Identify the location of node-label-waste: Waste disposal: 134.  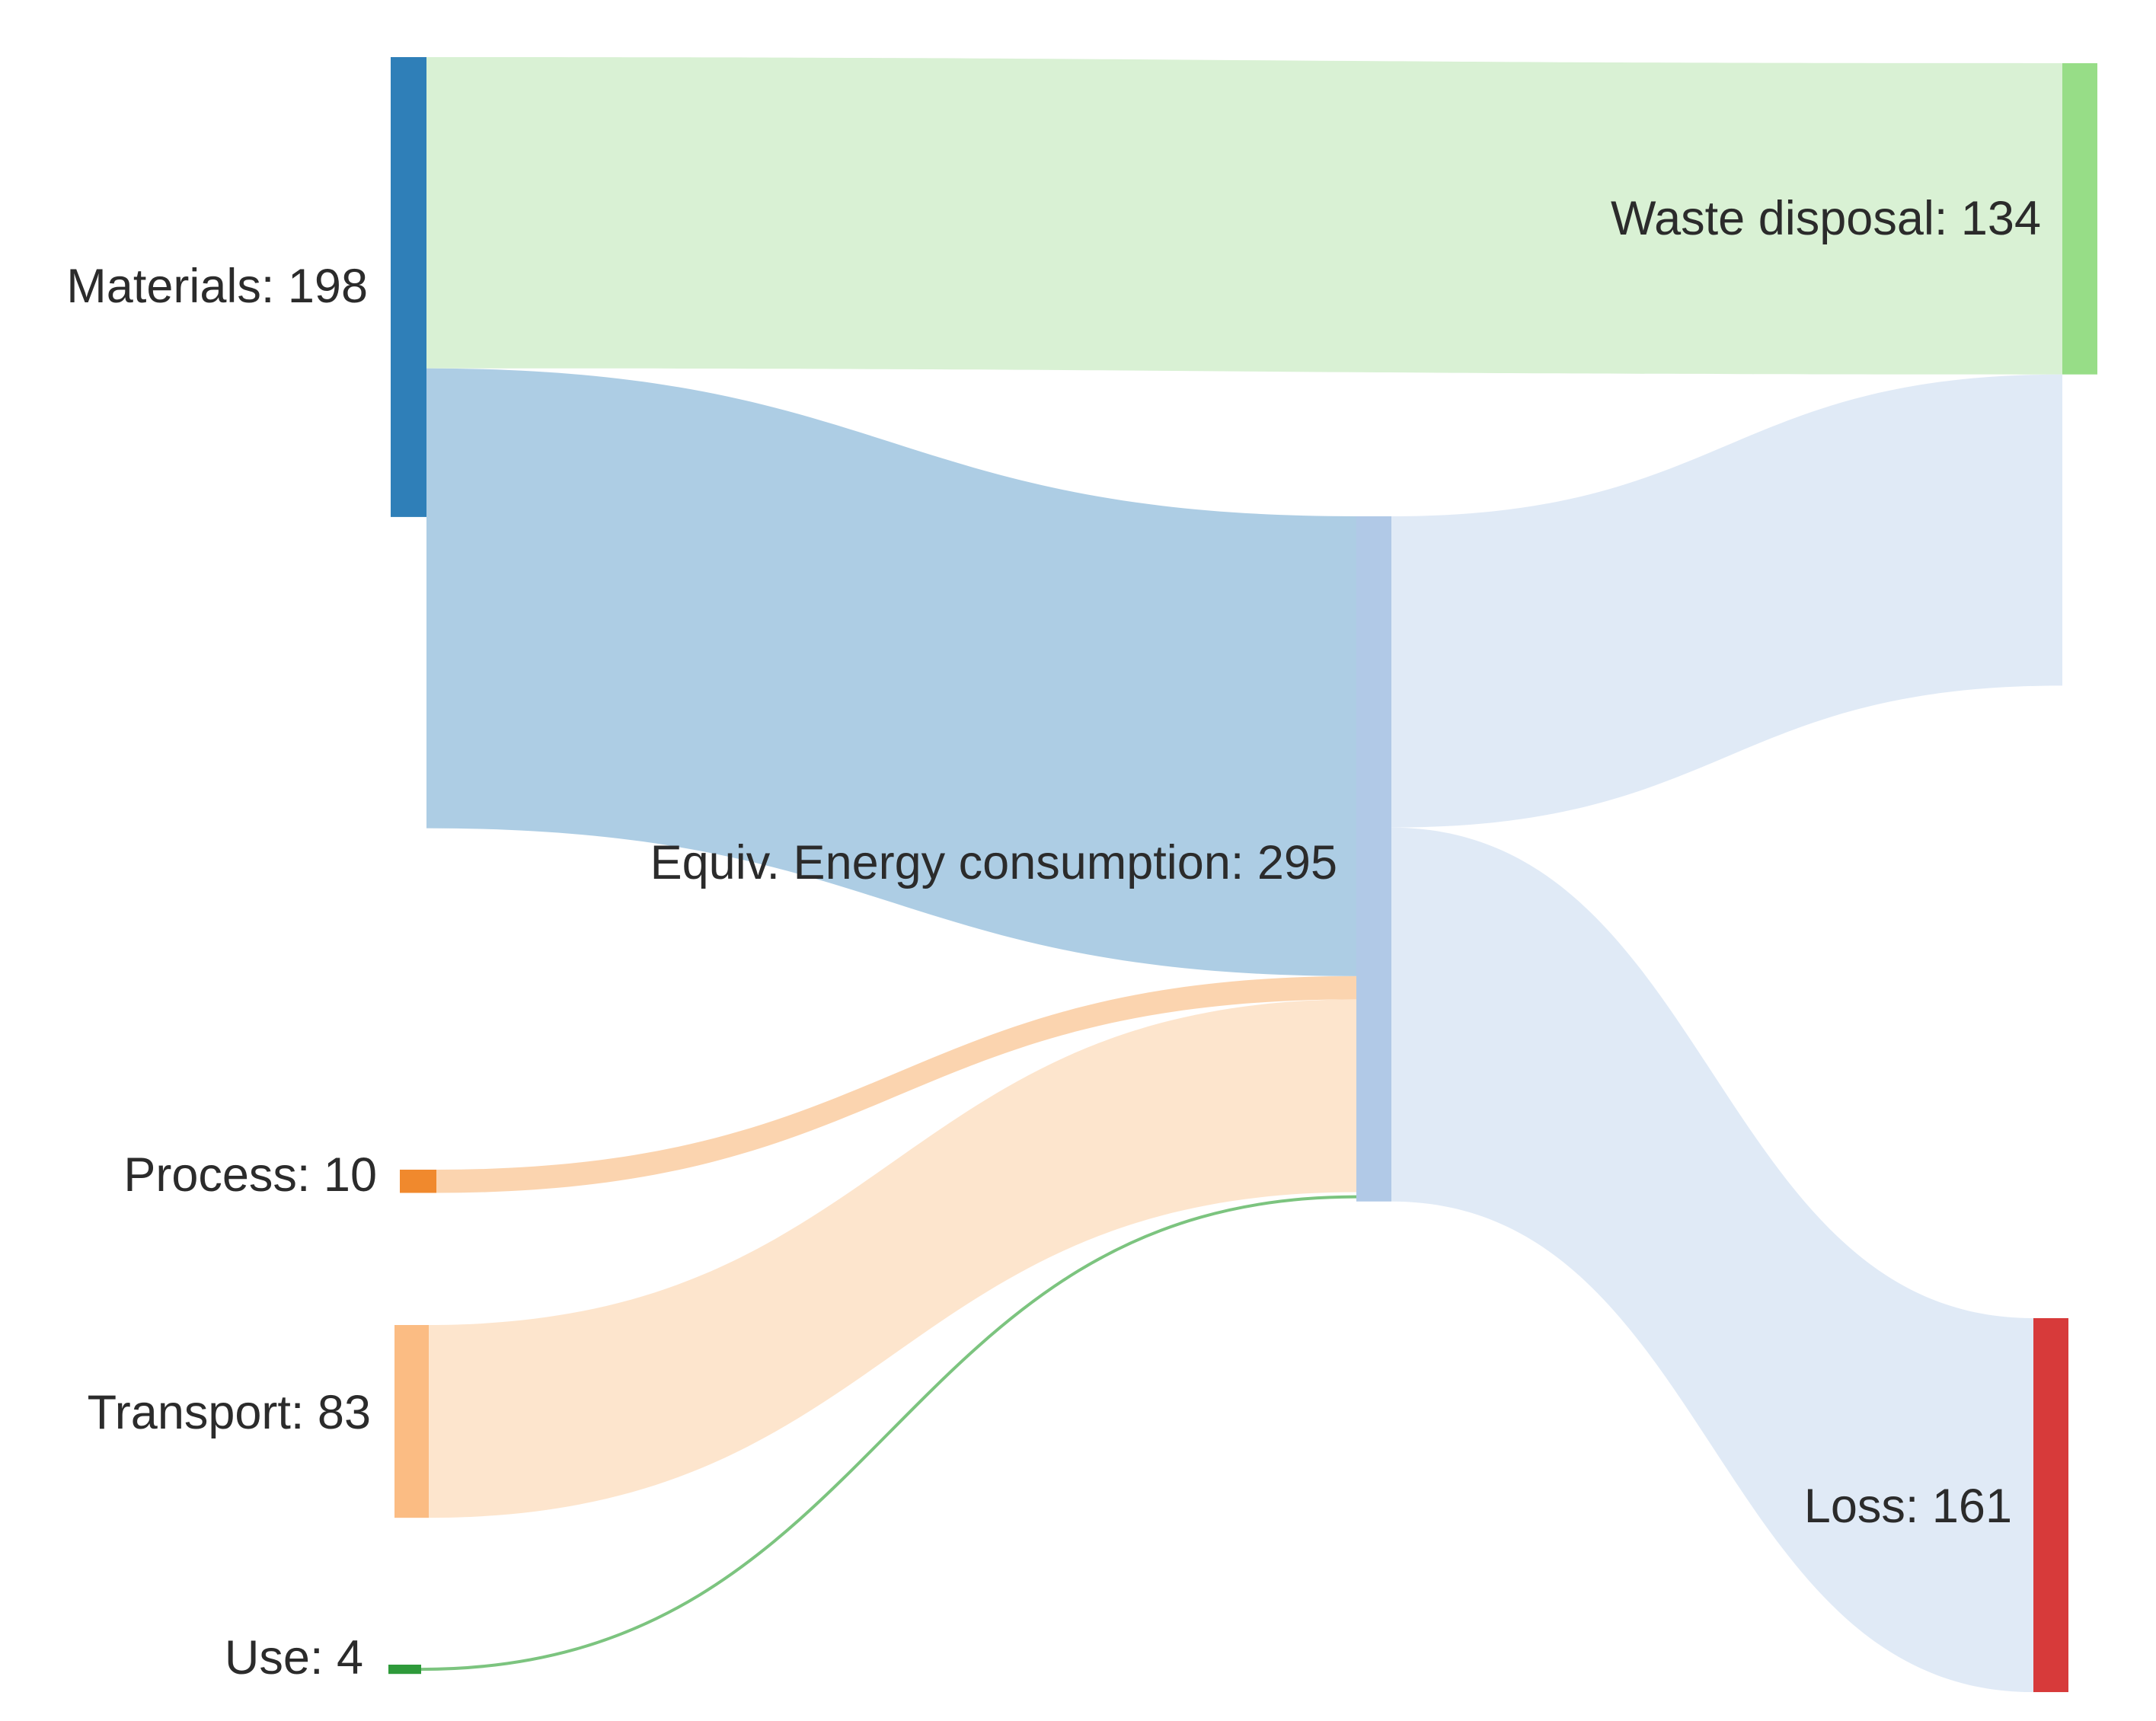
(1826, 218).